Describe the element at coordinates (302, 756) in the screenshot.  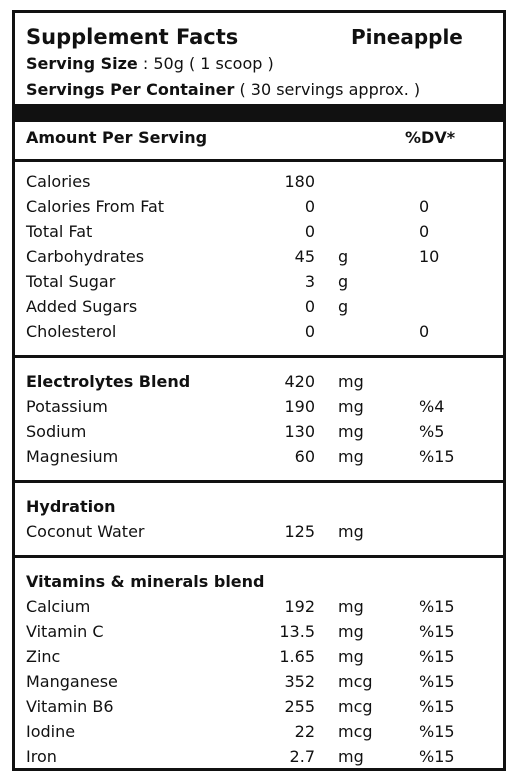
I see `amount: 2.7` at that location.